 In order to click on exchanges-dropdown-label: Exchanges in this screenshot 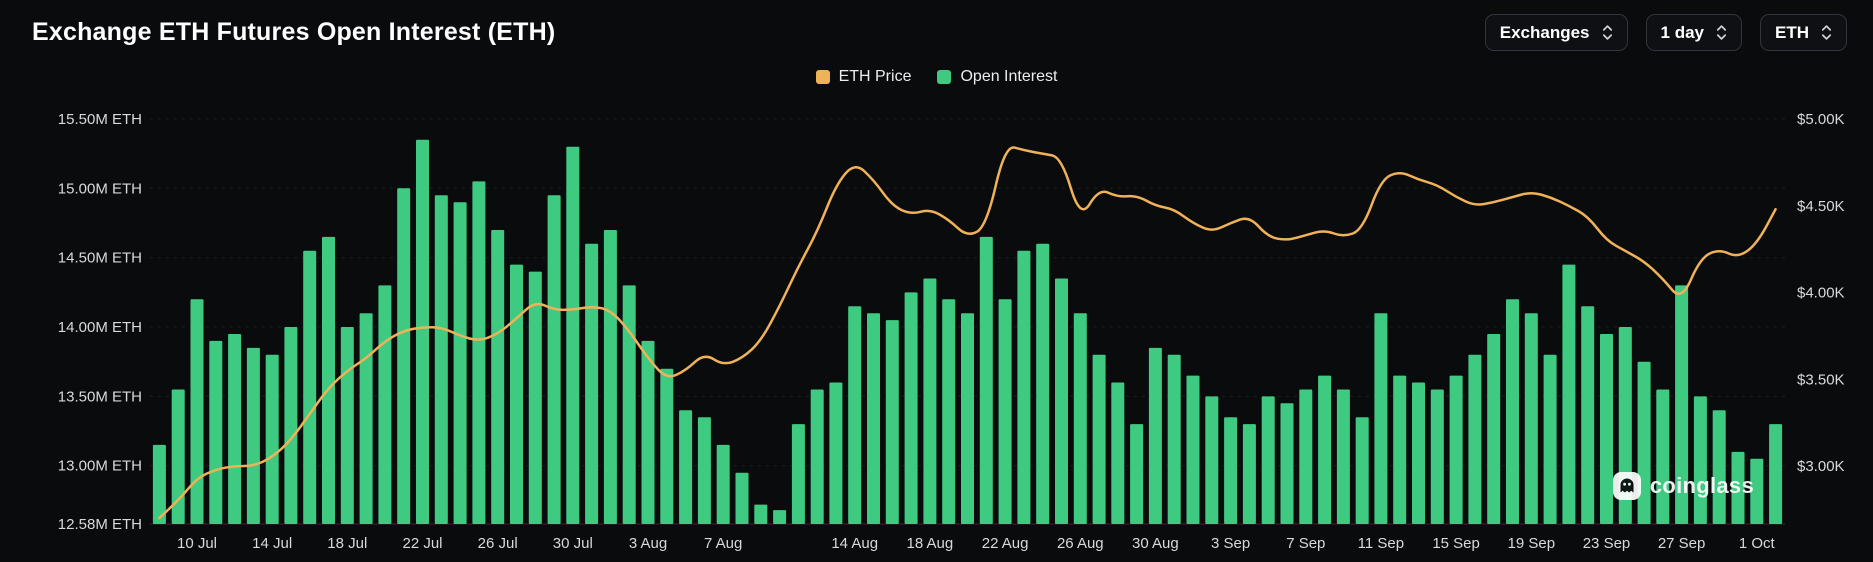, I will do `click(1544, 32)`.